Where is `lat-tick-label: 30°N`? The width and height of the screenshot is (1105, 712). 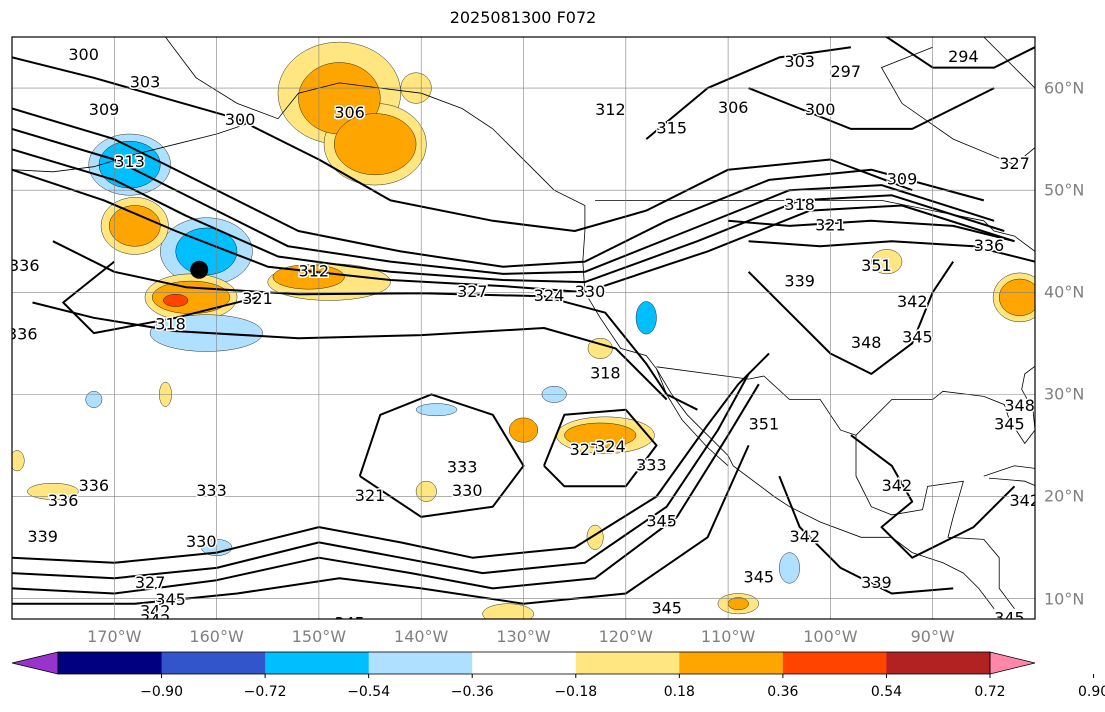 lat-tick-label: 30°N is located at coordinates (1064, 394).